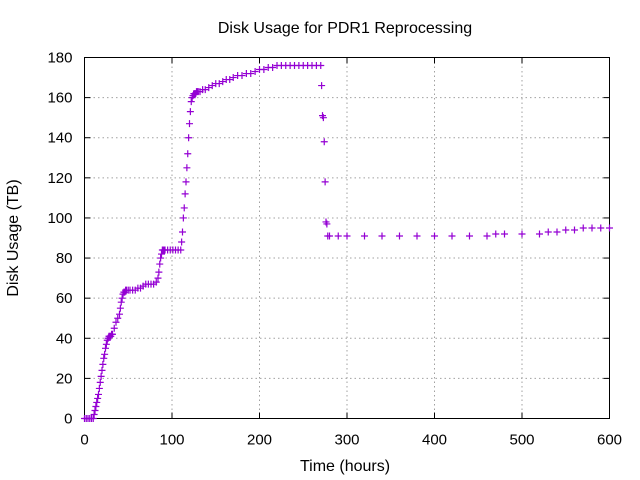  I want to click on y-tick-label: 20, so click(64, 378).